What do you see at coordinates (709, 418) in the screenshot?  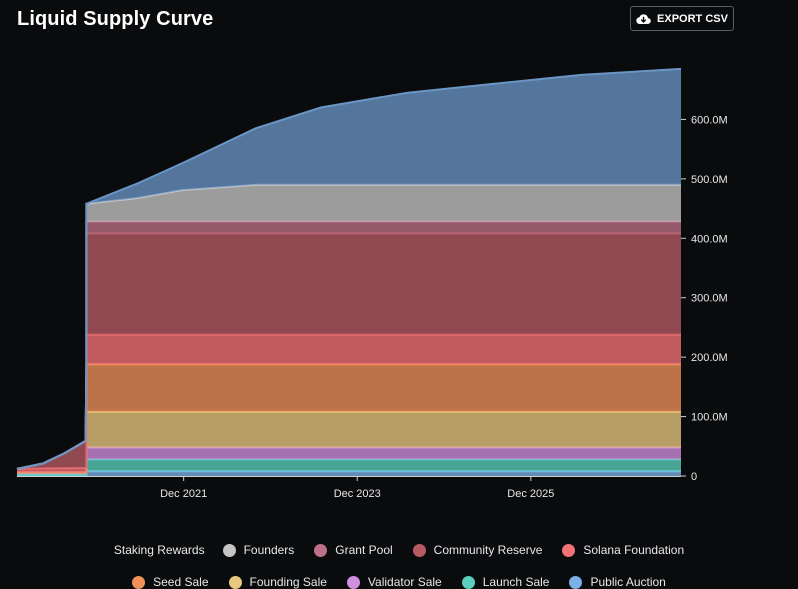 I see `y-tick-label: 100.0M` at bounding box center [709, 418].